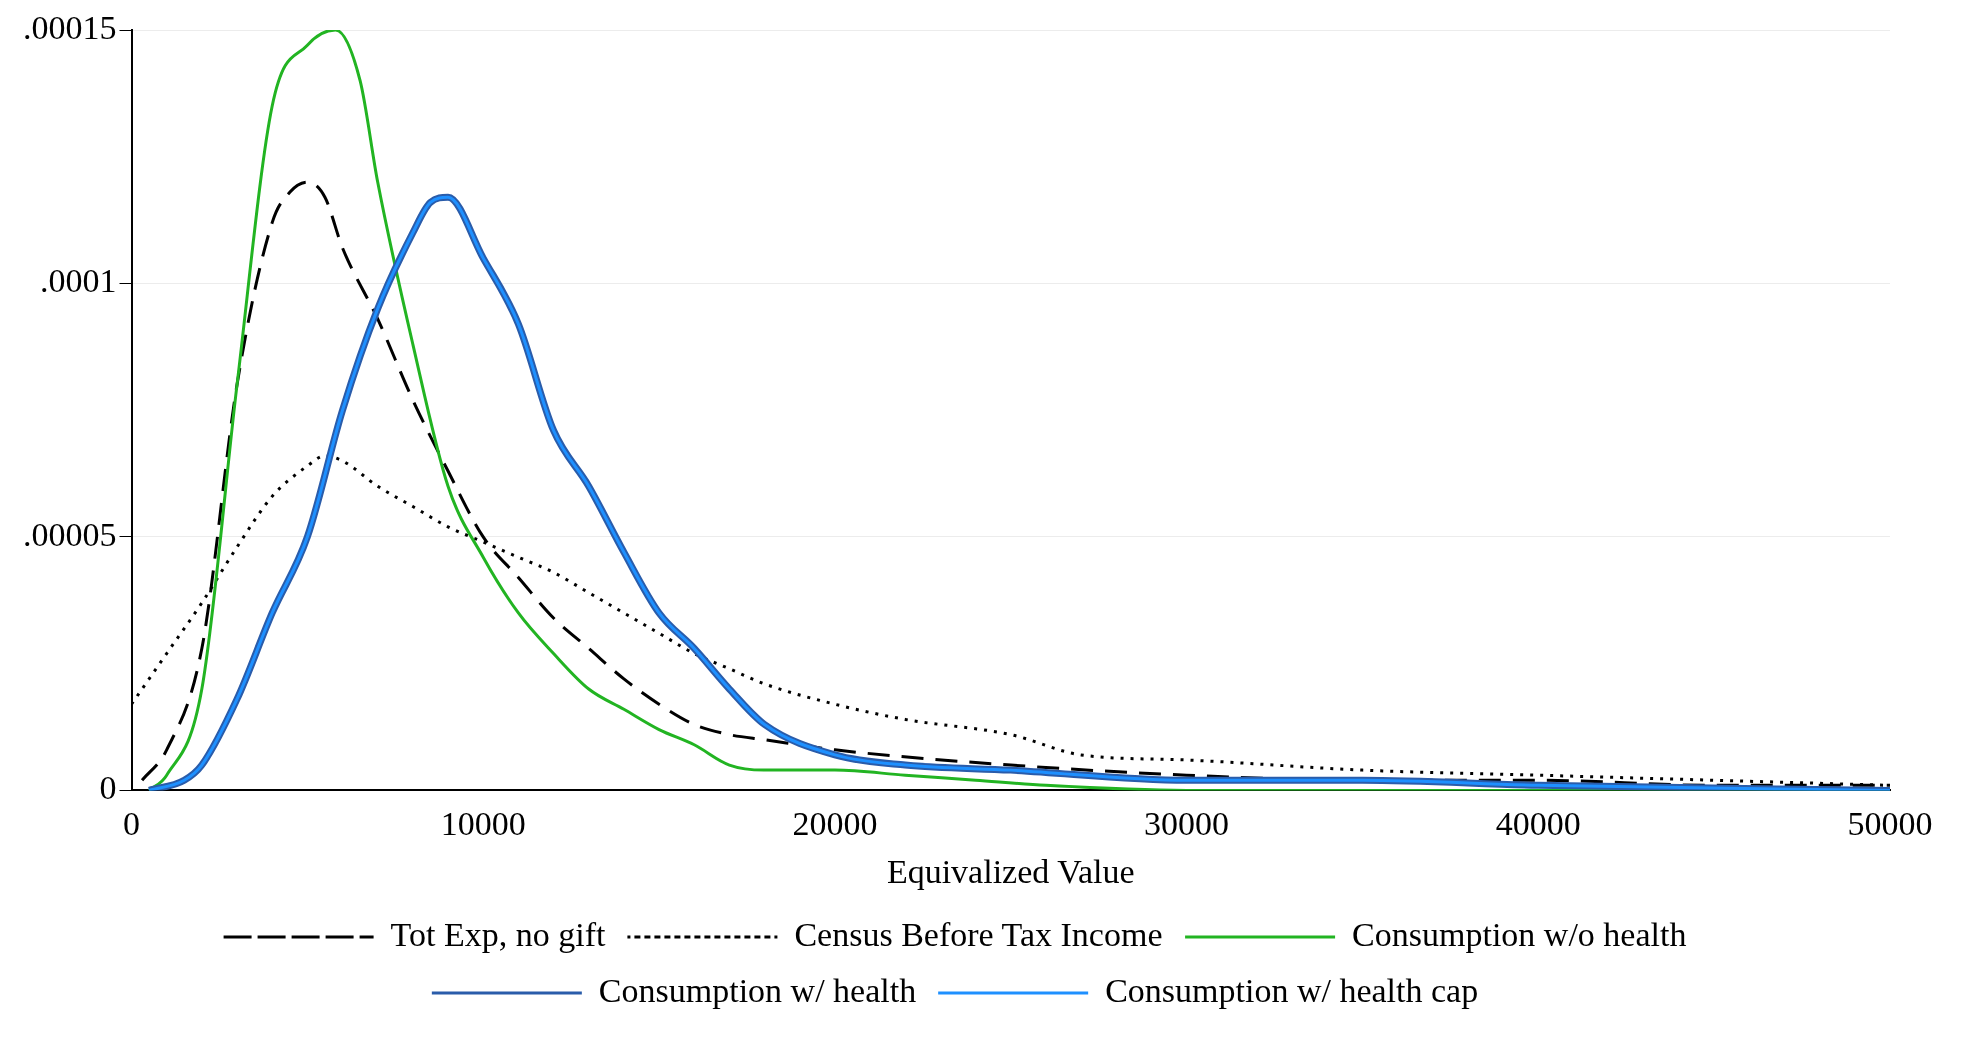 The height and width of the screenshot is (1056, 1965). I want to click on legend-label: Census Before Tax Income, so click(978, 934).